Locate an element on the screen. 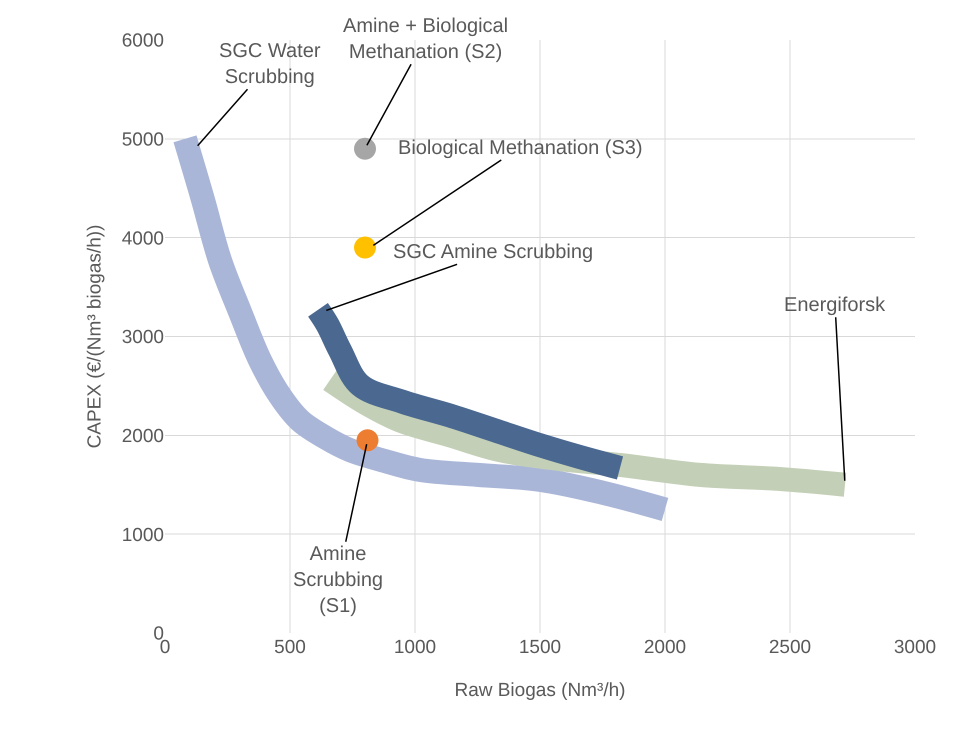  x-tick-label: 500 is located at coordinates (290, 647).